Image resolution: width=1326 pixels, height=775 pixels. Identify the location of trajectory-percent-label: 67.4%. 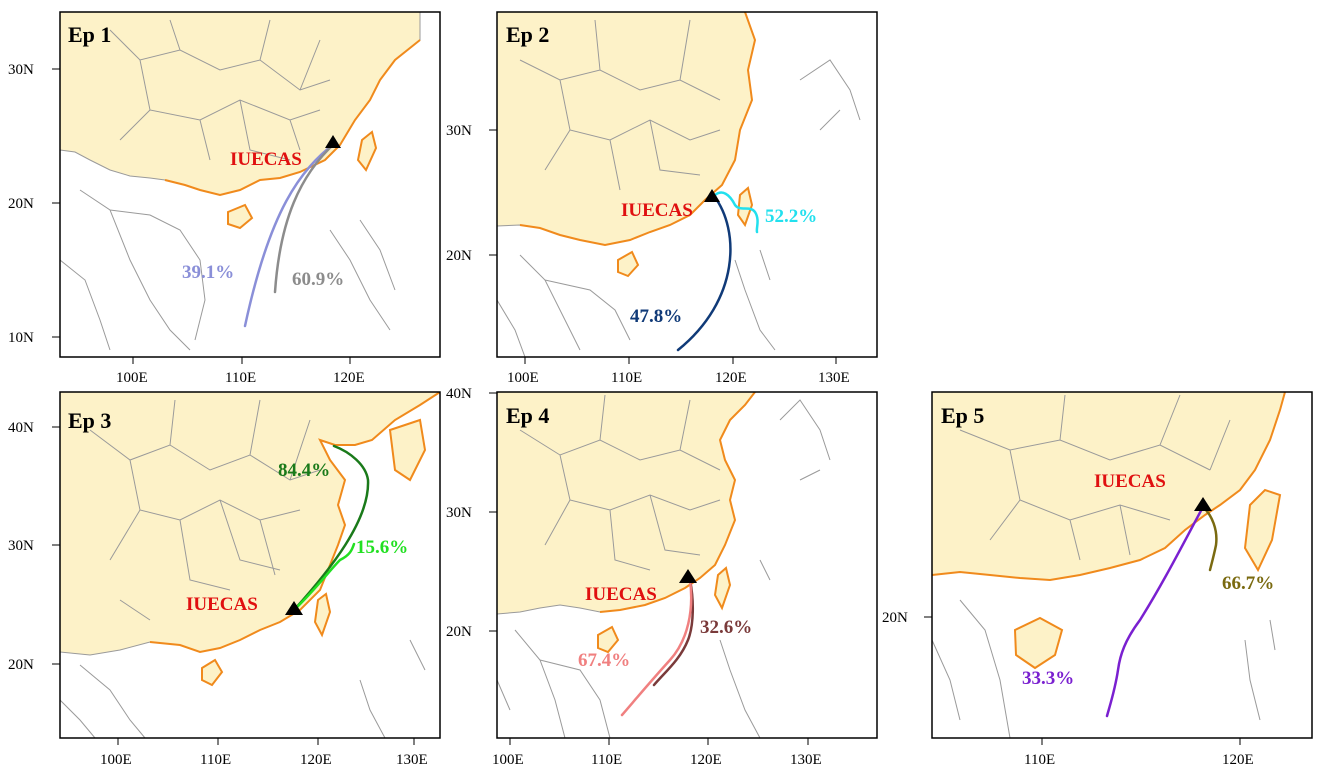
(604, 660).